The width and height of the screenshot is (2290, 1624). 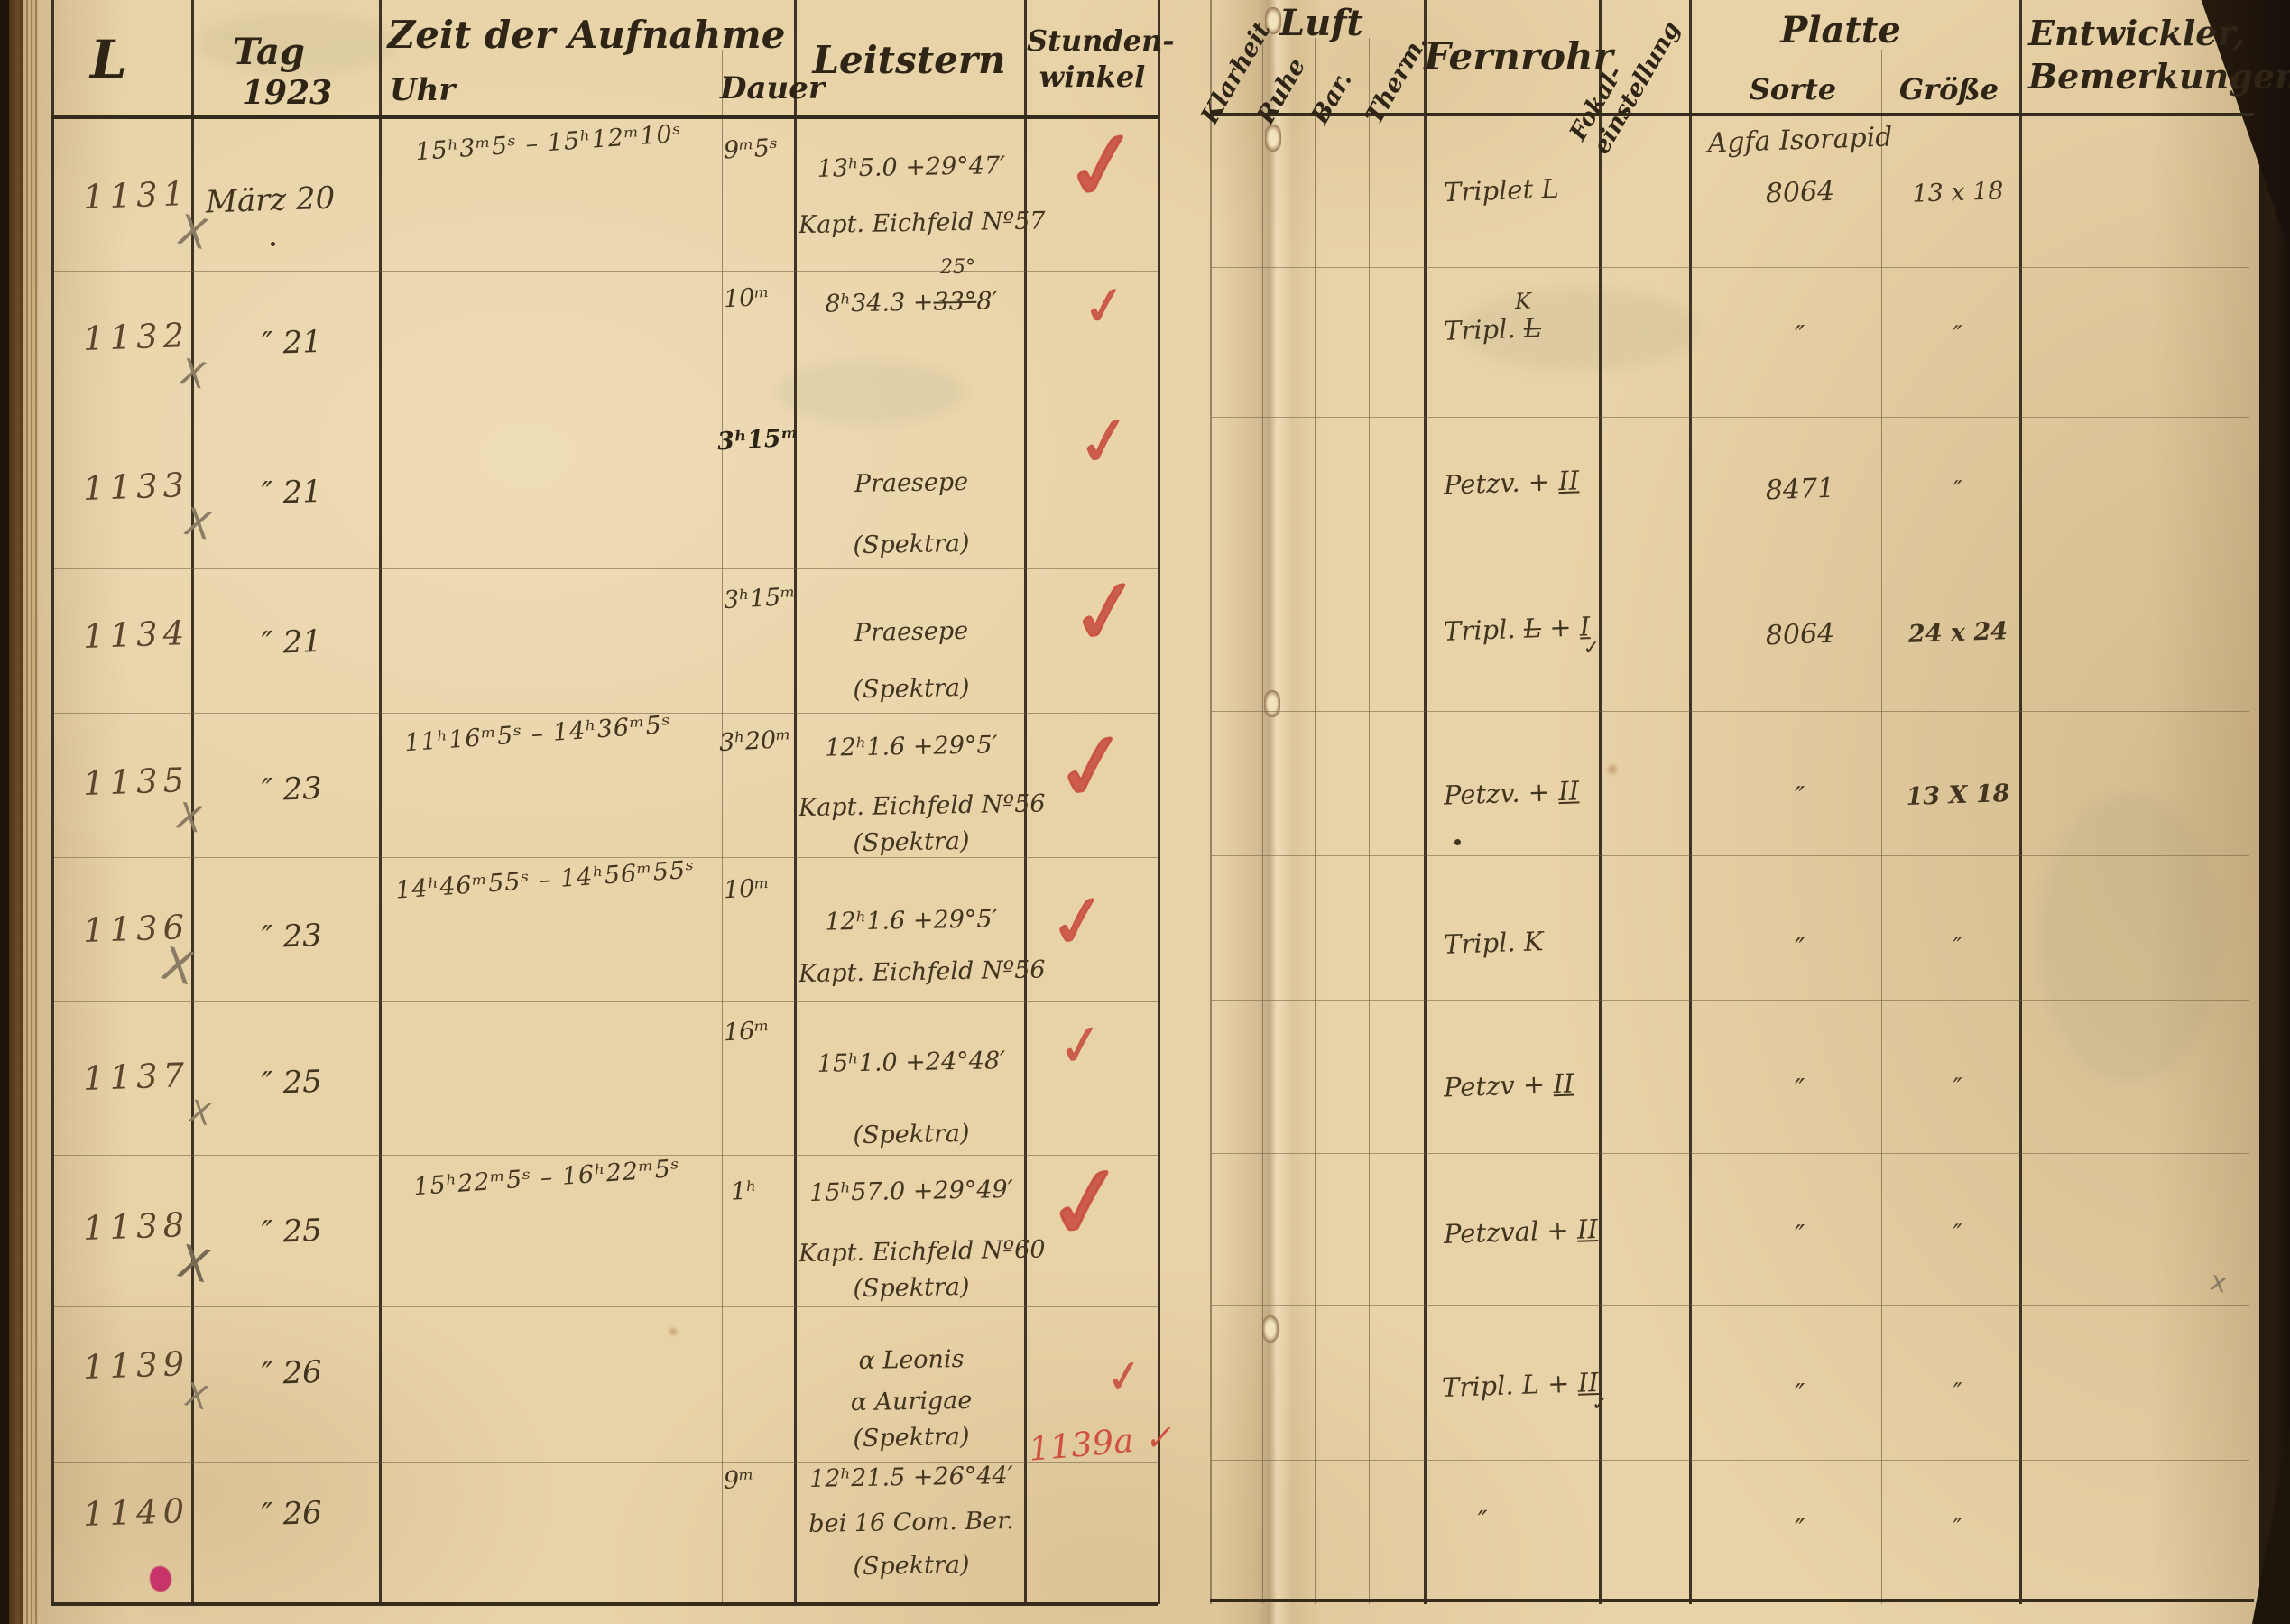 I want to click on book-spine, so click(x=4, y=812).